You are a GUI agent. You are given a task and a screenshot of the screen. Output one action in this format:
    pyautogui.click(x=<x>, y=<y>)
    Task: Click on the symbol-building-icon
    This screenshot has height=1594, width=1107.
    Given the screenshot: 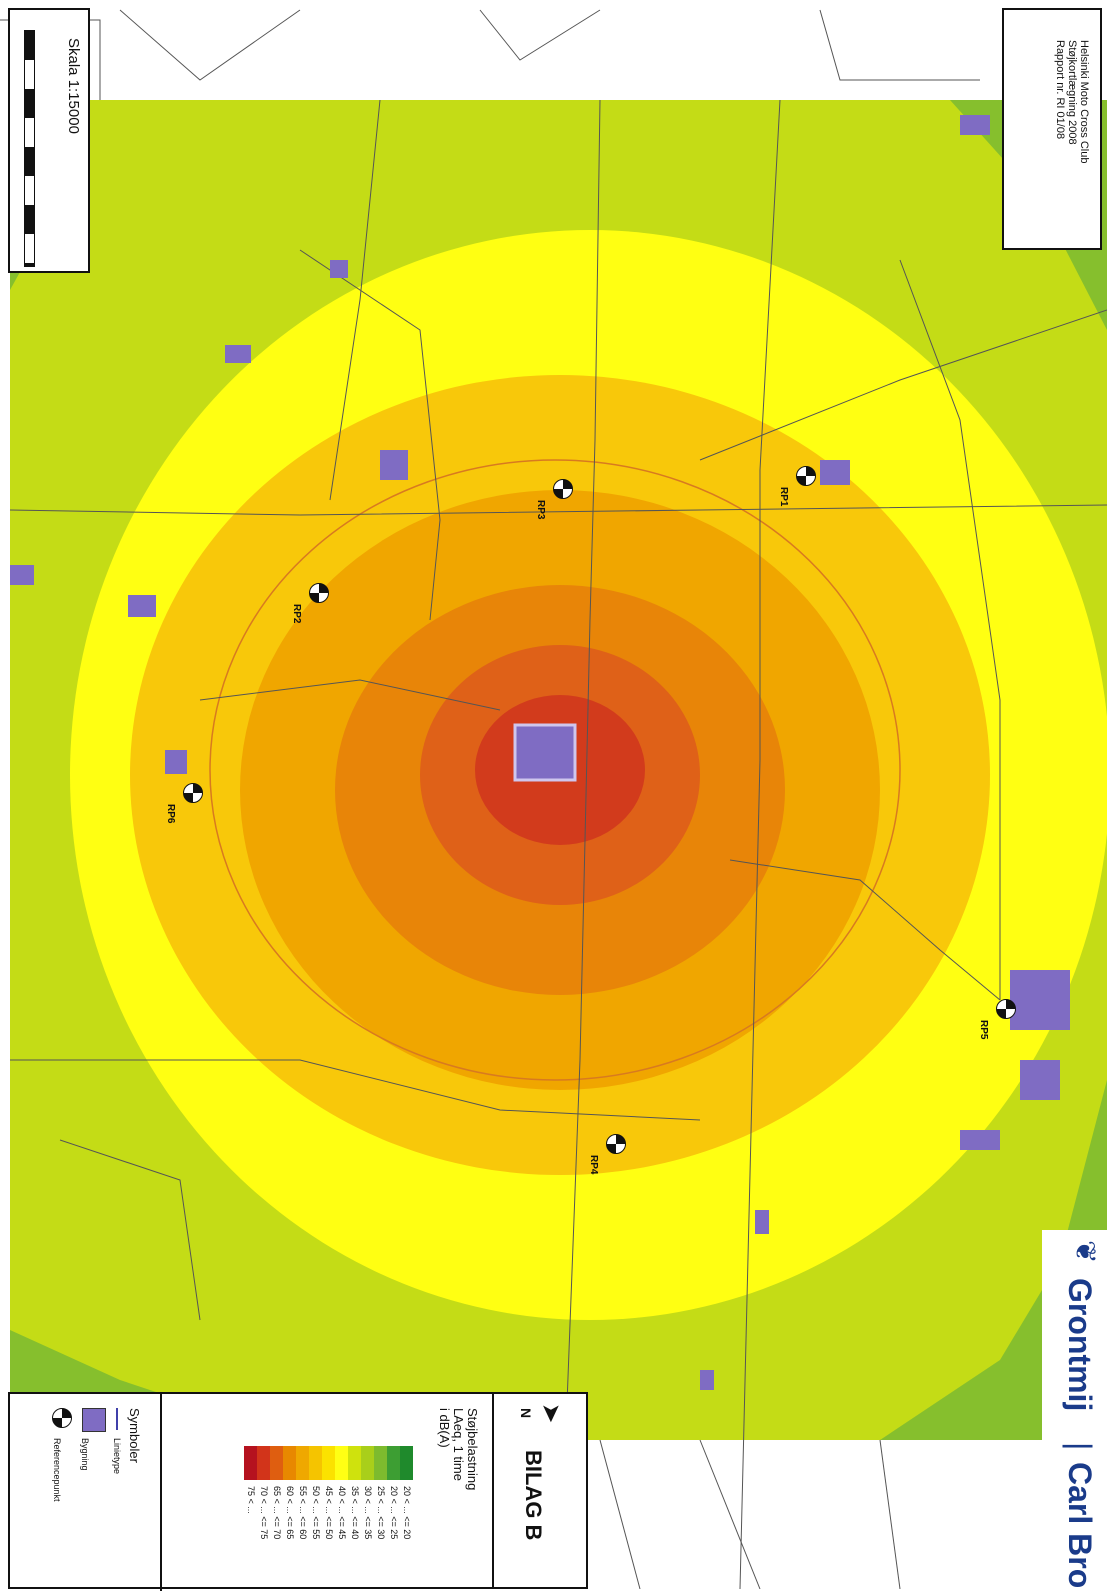 What is the action you would take?
    pyautogui.click(x=94, y=1420)
    